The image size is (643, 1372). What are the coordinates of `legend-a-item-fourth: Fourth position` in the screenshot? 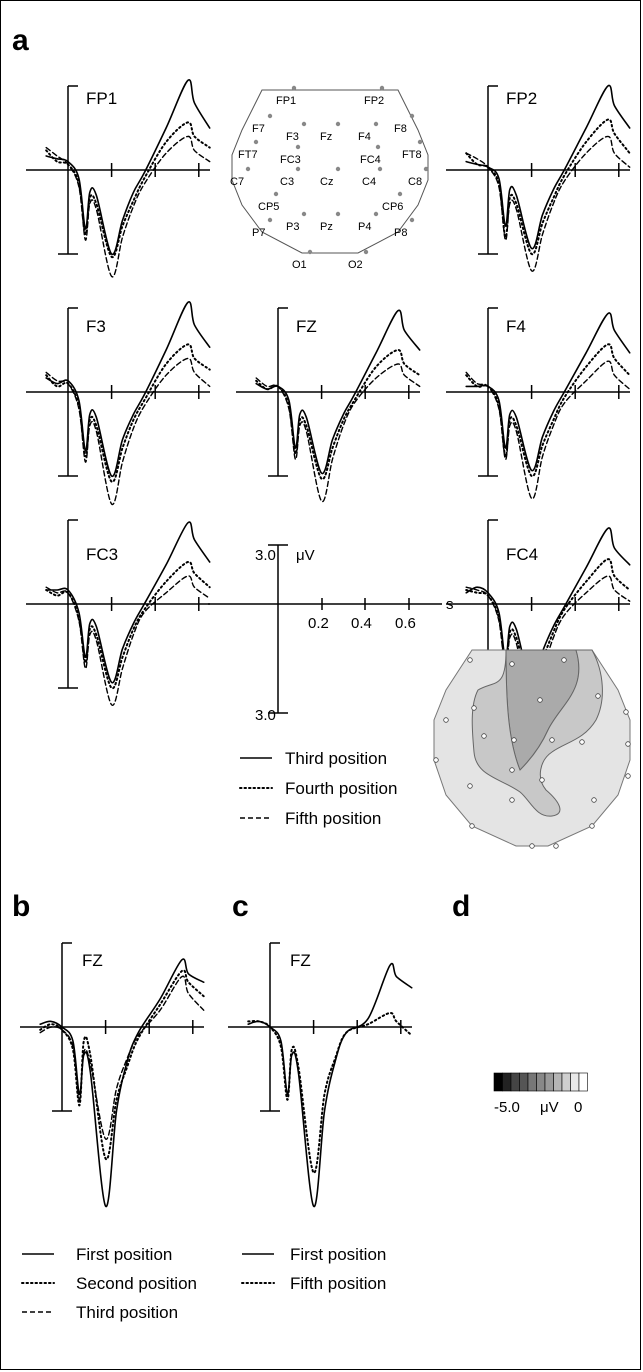 It's located at (341, 788).